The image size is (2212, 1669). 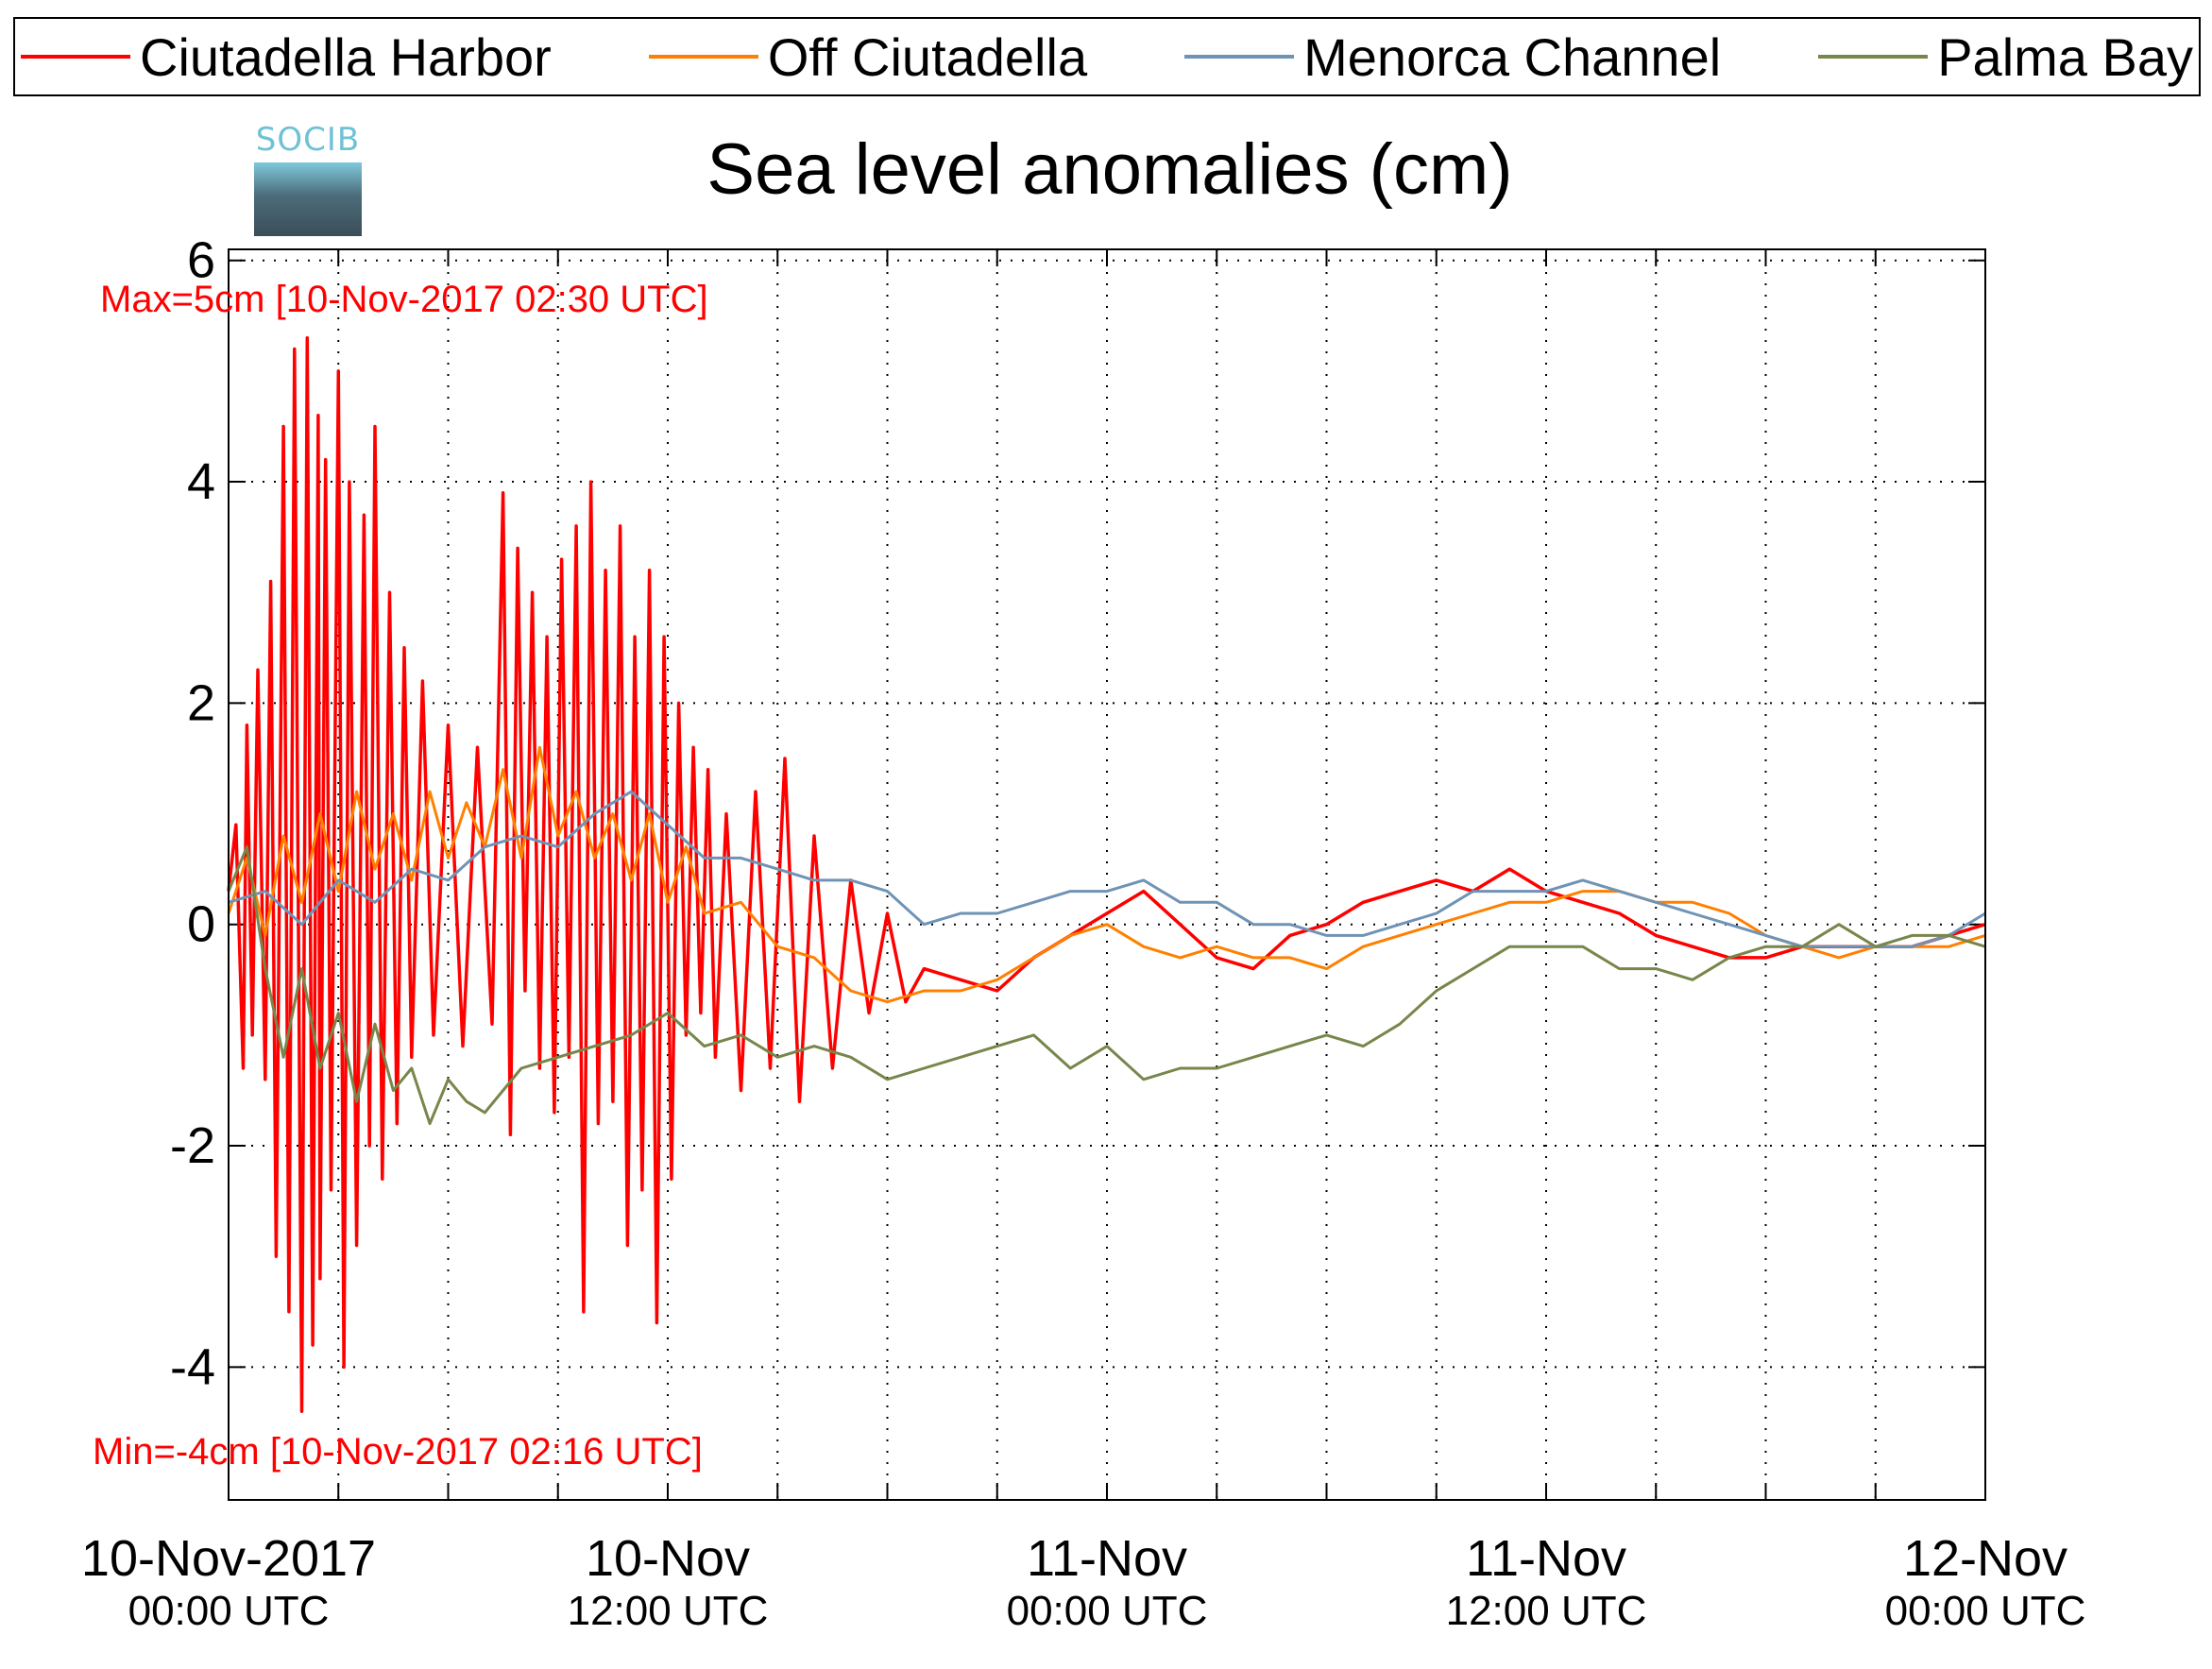 I want to click on legend-label-off-ciutadella: Off Ciutadella, so click(x=927, y=57).